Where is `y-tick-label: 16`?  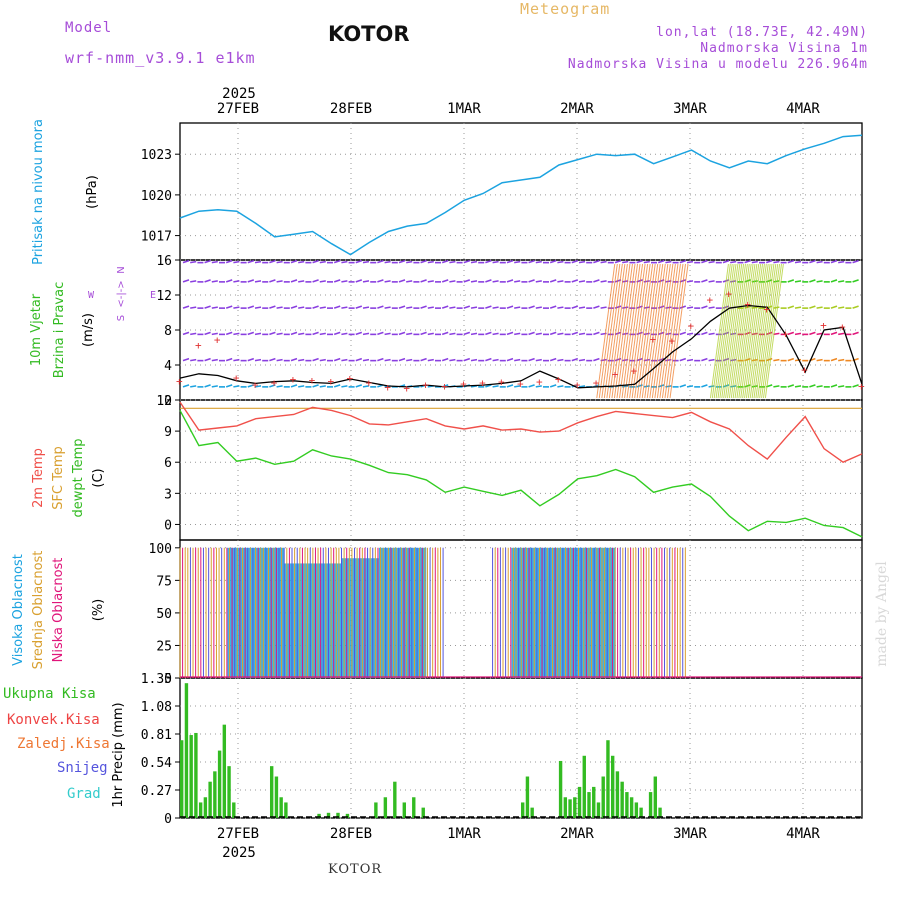 y-tick-label: 16 is located at coordinates (164, 261).